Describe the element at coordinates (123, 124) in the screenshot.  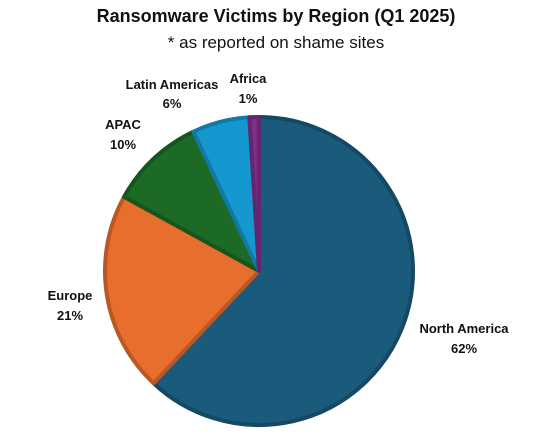
I see `slice-label-apac: APAC` at that location.